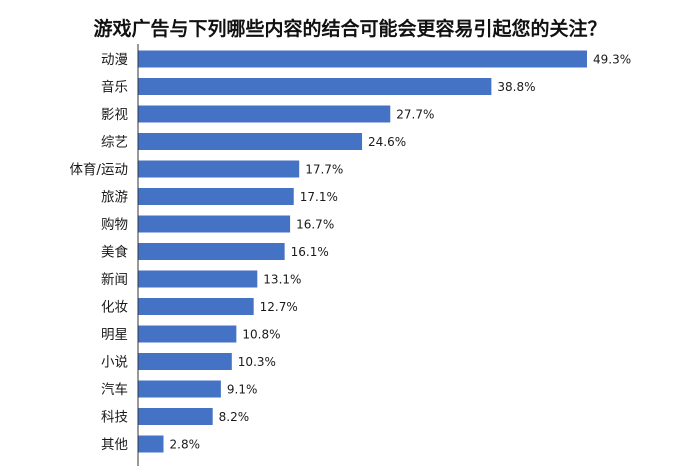 This screenshot has height=476, width=700. What do you see at coordinates (319, 197) in the screenshot?
I see `value-label: 17.1%` at bounding box center [319, 197].